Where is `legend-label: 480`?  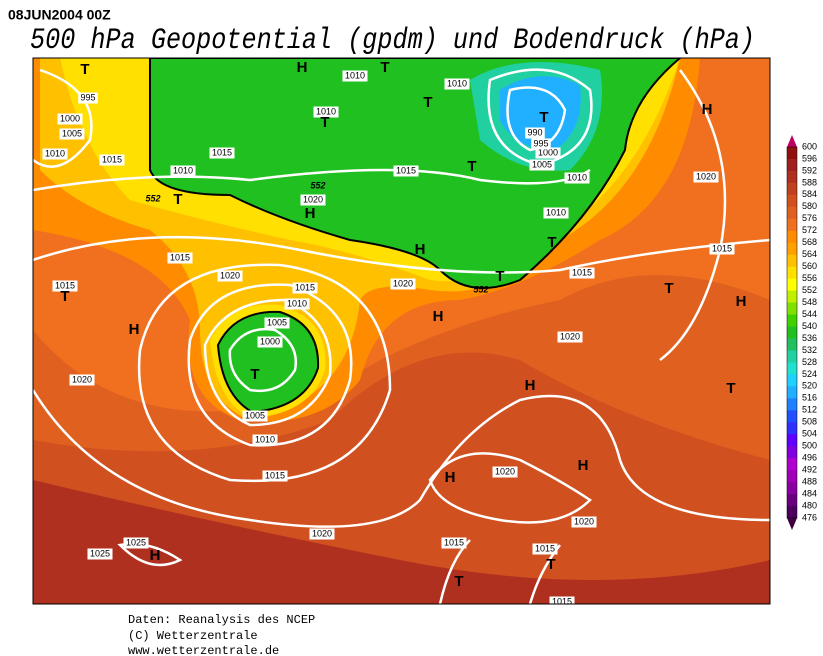
legend-label: 480 is located at coordinates (809, 505).